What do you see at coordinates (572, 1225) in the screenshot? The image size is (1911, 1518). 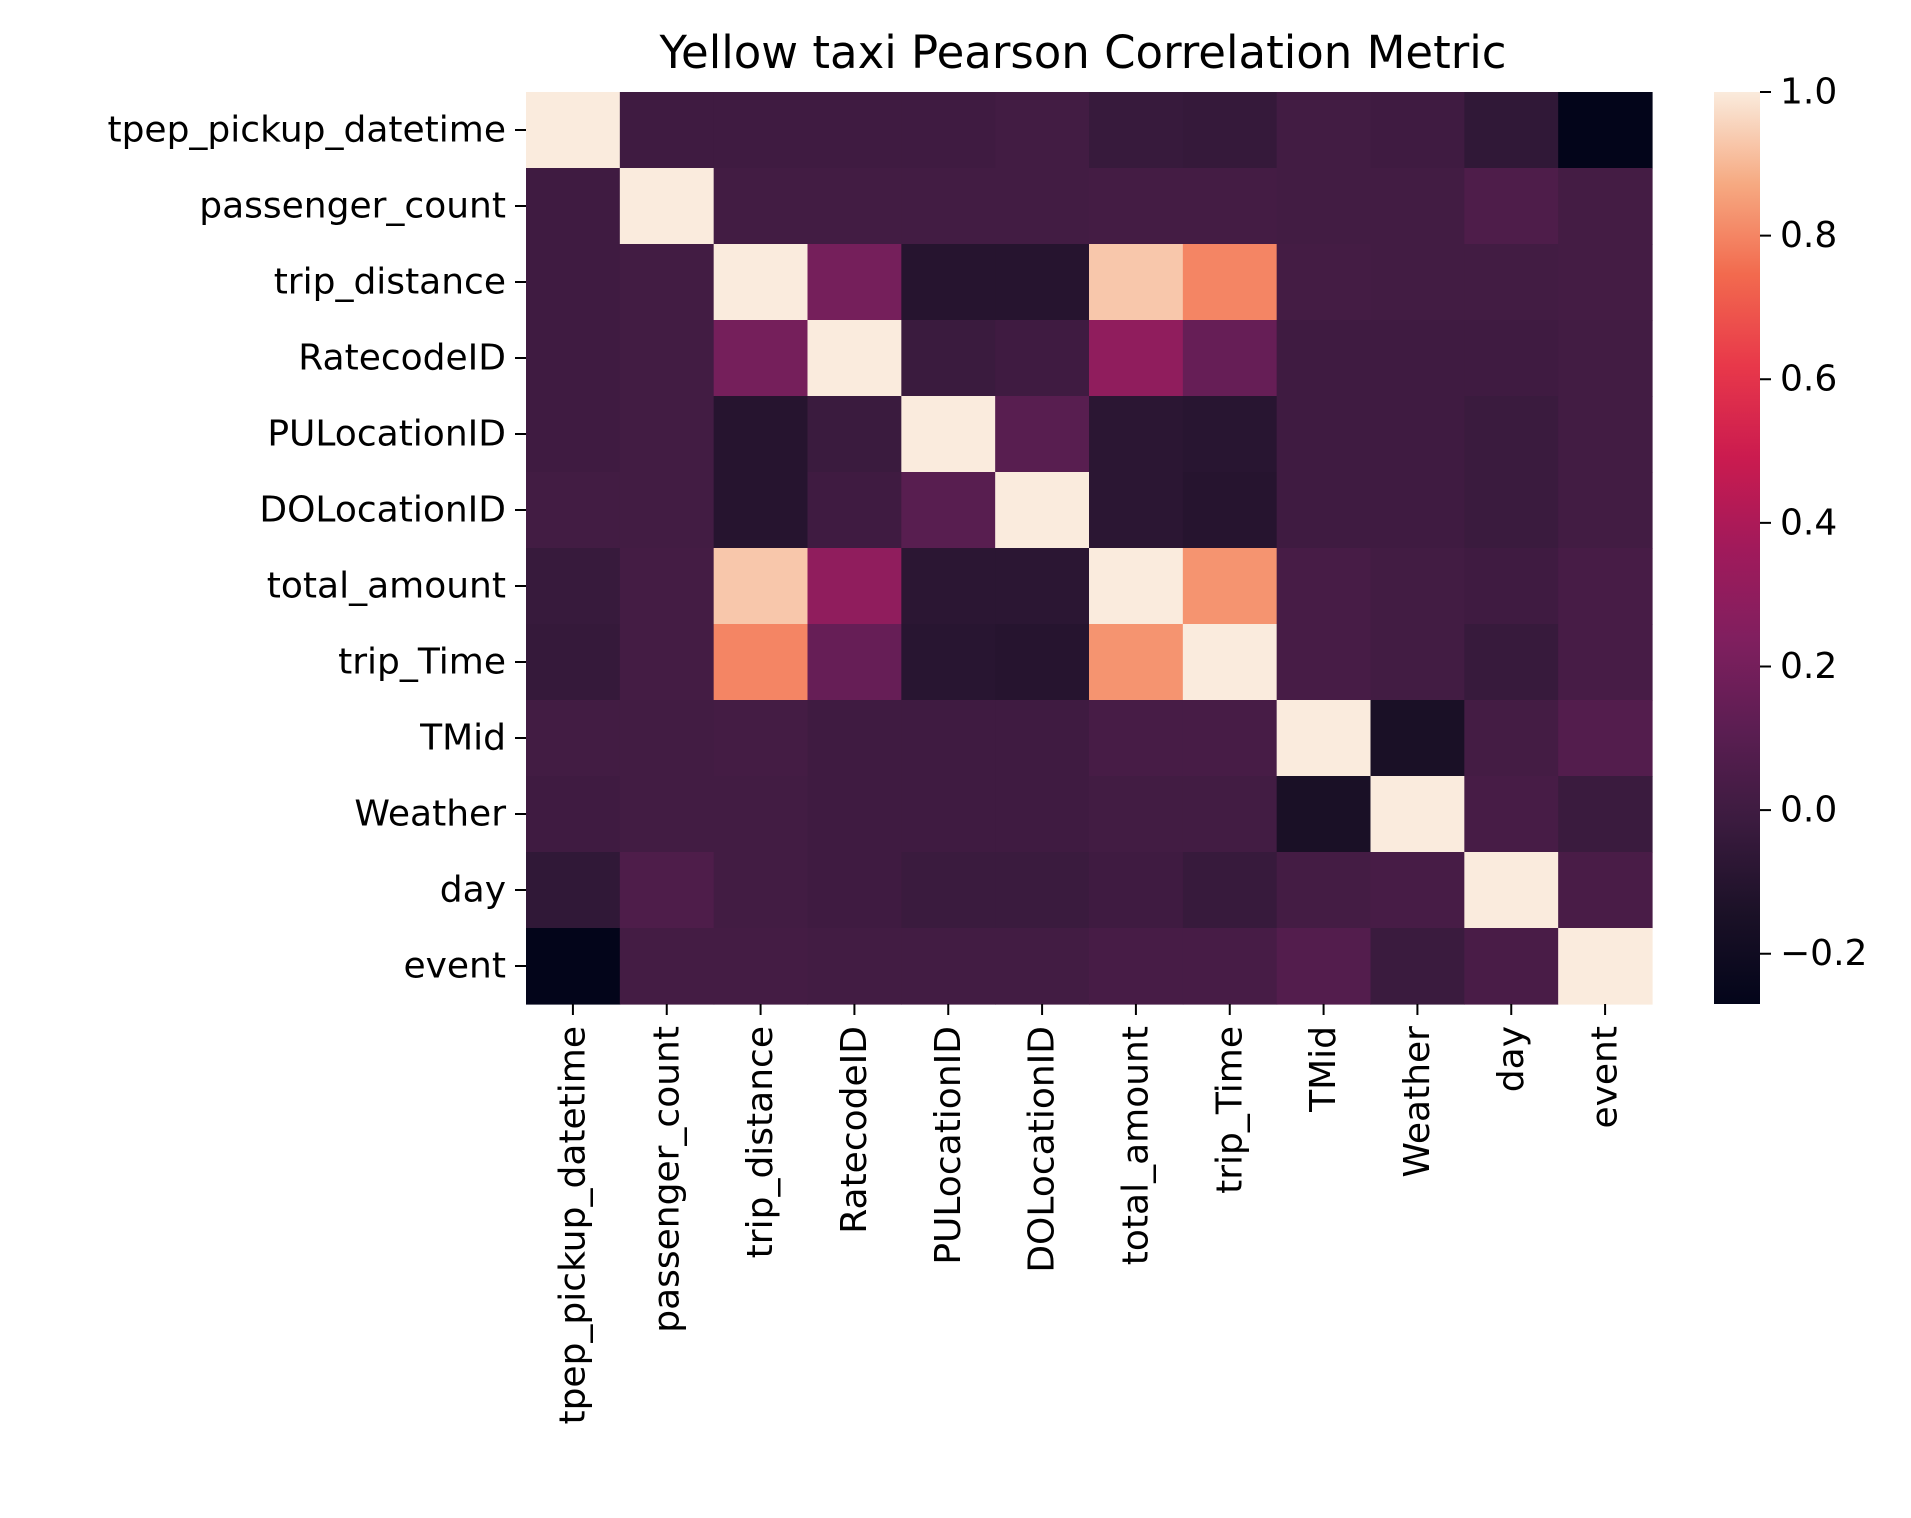 I see `x-tick-label: tpep_pickup_datetime` at bounding box center [572, 1225].